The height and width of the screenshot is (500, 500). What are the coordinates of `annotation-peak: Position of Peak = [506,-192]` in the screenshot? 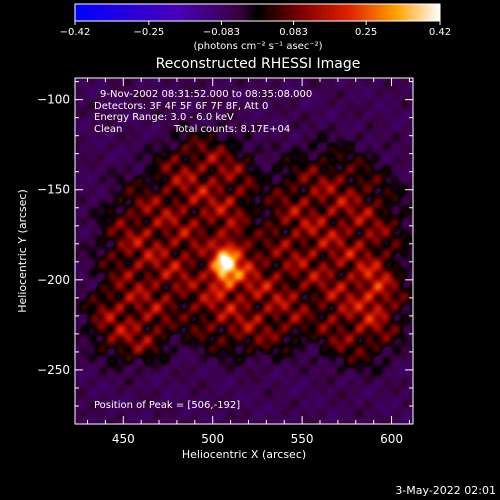 It's located at (167, 405).